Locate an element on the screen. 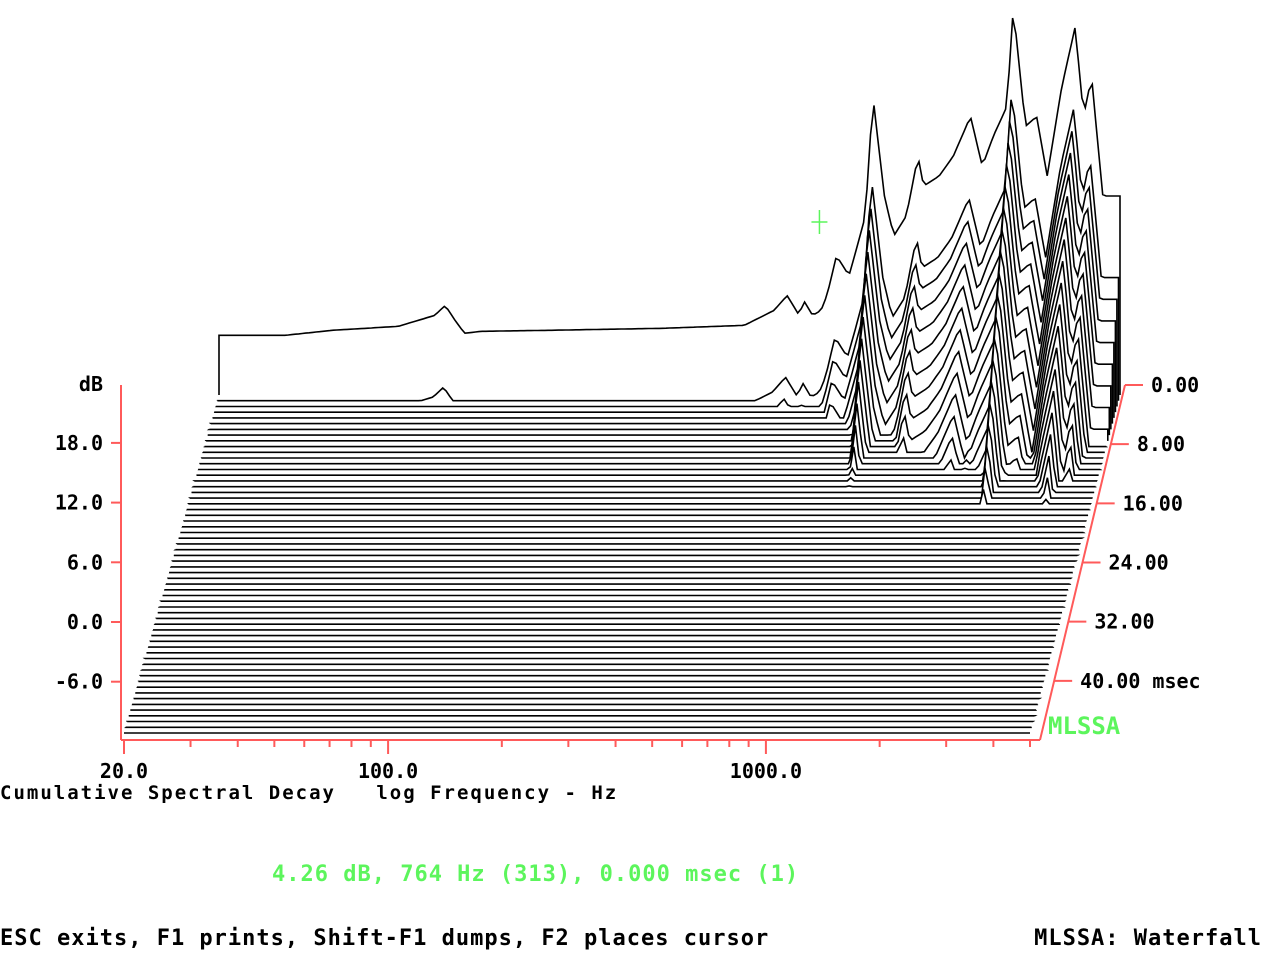 This screenshot has height=960, width=1280. y-tick-label: -6.0 is located at coordinates (79, 682).